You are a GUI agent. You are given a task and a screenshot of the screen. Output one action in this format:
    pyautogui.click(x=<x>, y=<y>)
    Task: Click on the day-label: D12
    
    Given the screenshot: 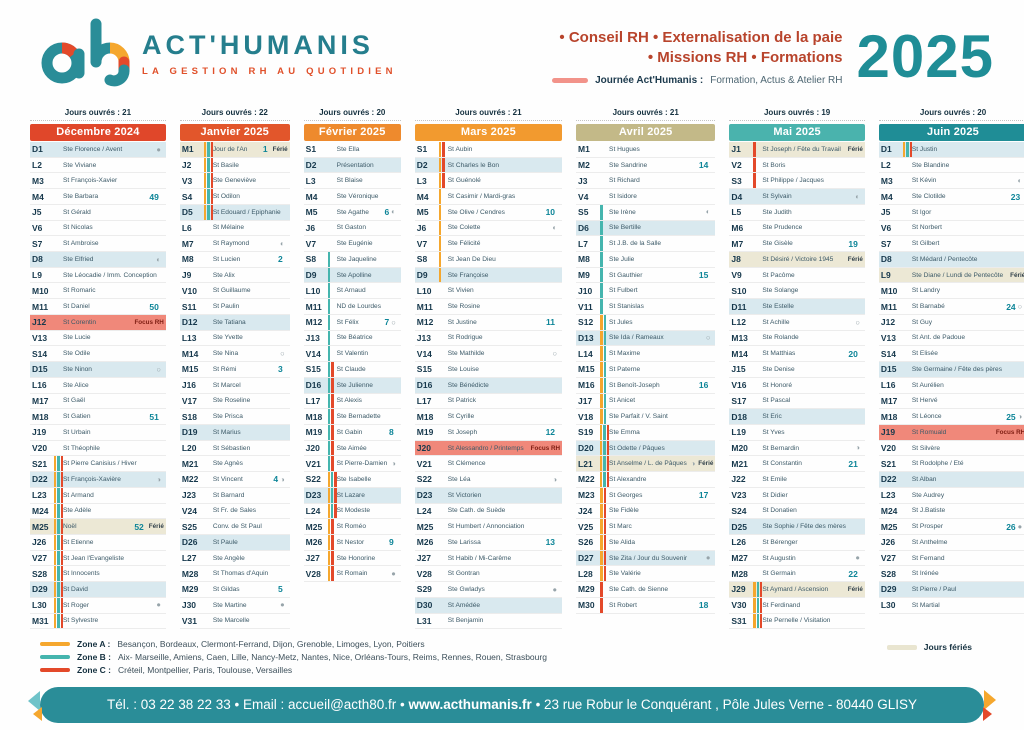 What is the action you would take?
    pyautogui.click(x=189, y=322)
    